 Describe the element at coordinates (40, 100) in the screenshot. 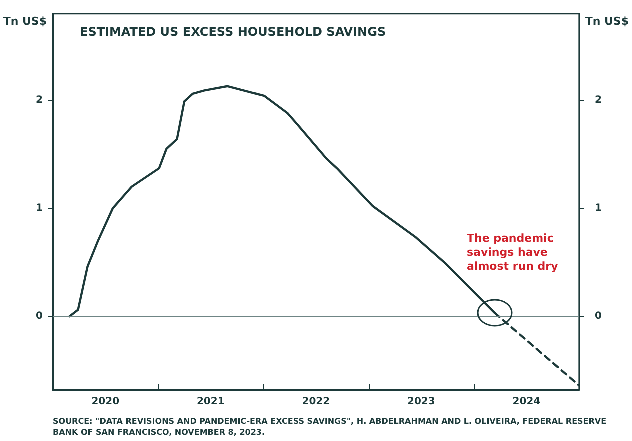

I see `y-tick-label: 2` at that location.